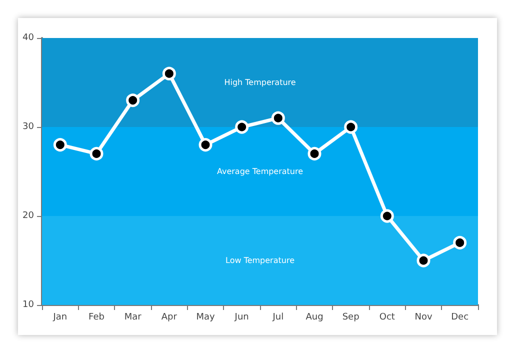  Describe the element at coordinates (387, 317) in the screenshot. I see `x-tick-label: Oct` at that location.